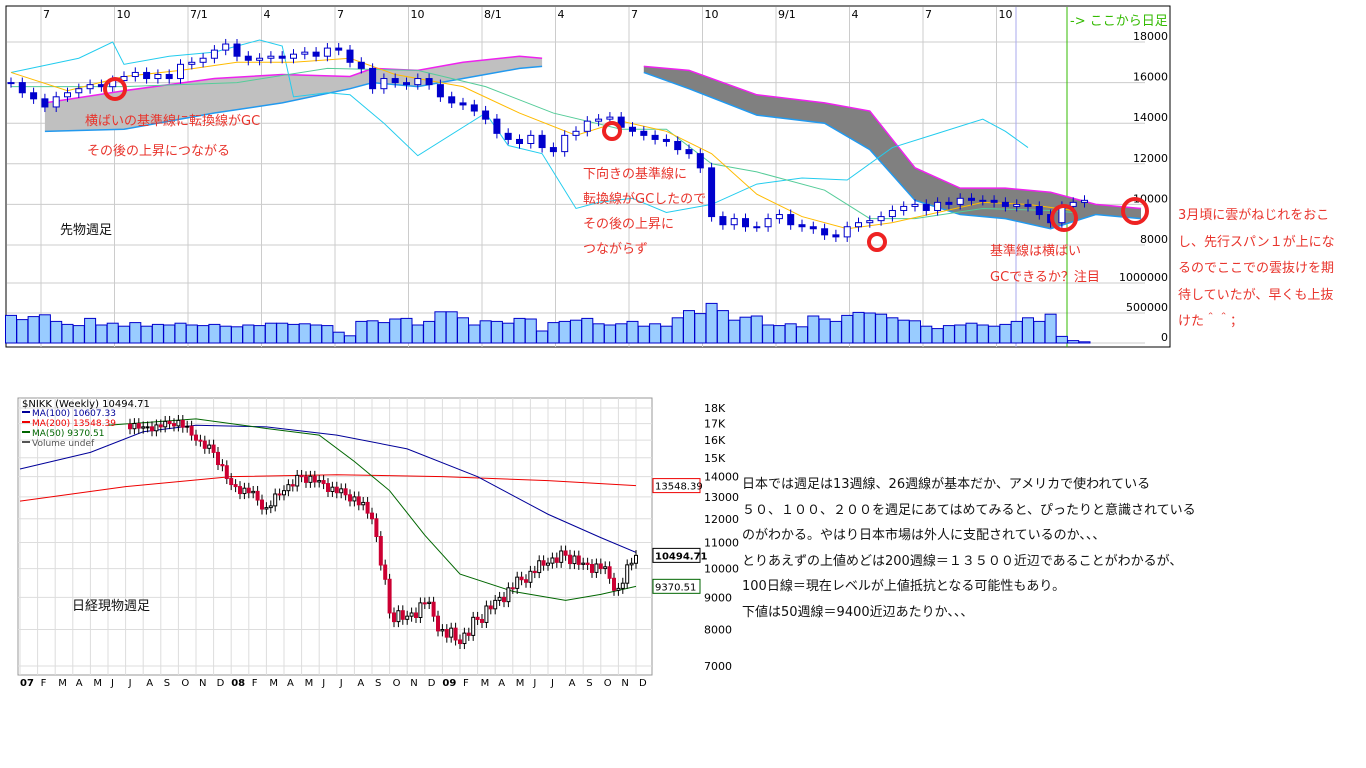 This screenshot has height=768, width=1366. What do you see at coordinates (46, 14) in the screenshot?
I see `x-tick-label: 7` at bounding box center [46, 14].